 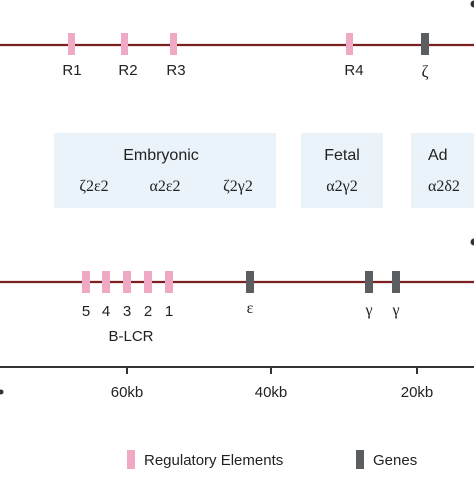 What do you see at coordinates (127, 70) in the screenshot?
I see `label-r2: R2` at bounding box center [127, 70].